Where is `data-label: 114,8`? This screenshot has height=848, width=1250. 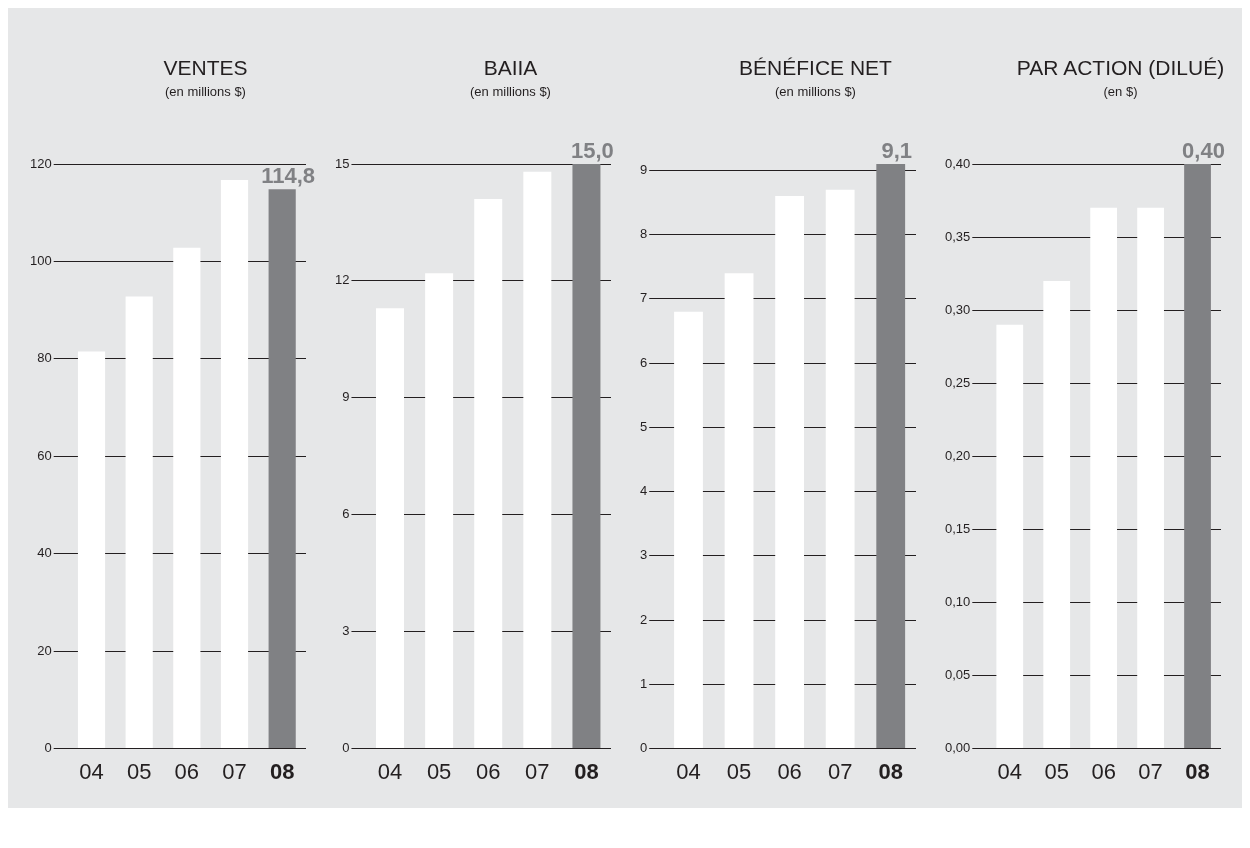
data-label: 114,8 is located at coordinates (288, 176).